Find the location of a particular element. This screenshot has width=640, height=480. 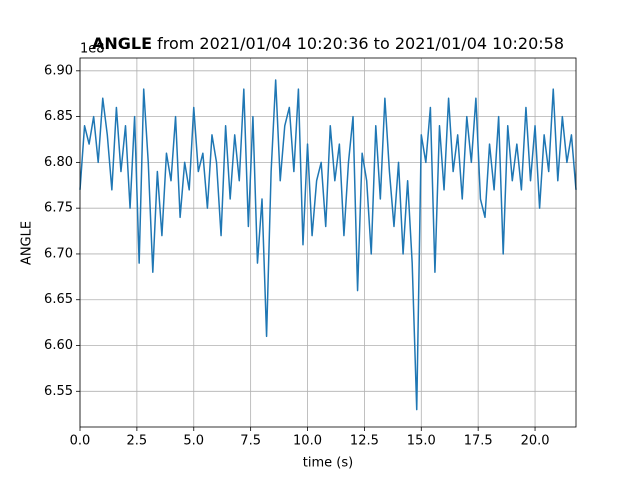

y-tick-label: 6.90 is located at coordinates (58, 70).